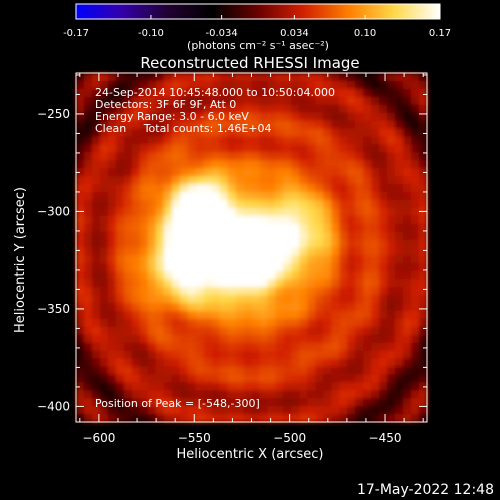 The image size is (500, 500). I want to click on y-tick-label: −250, so click(53, 114).